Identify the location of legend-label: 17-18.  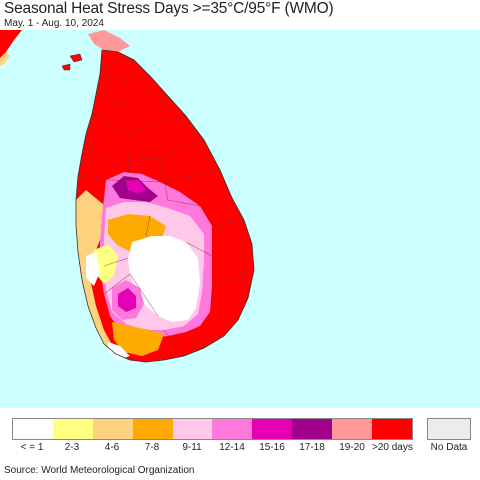
(312, 447).